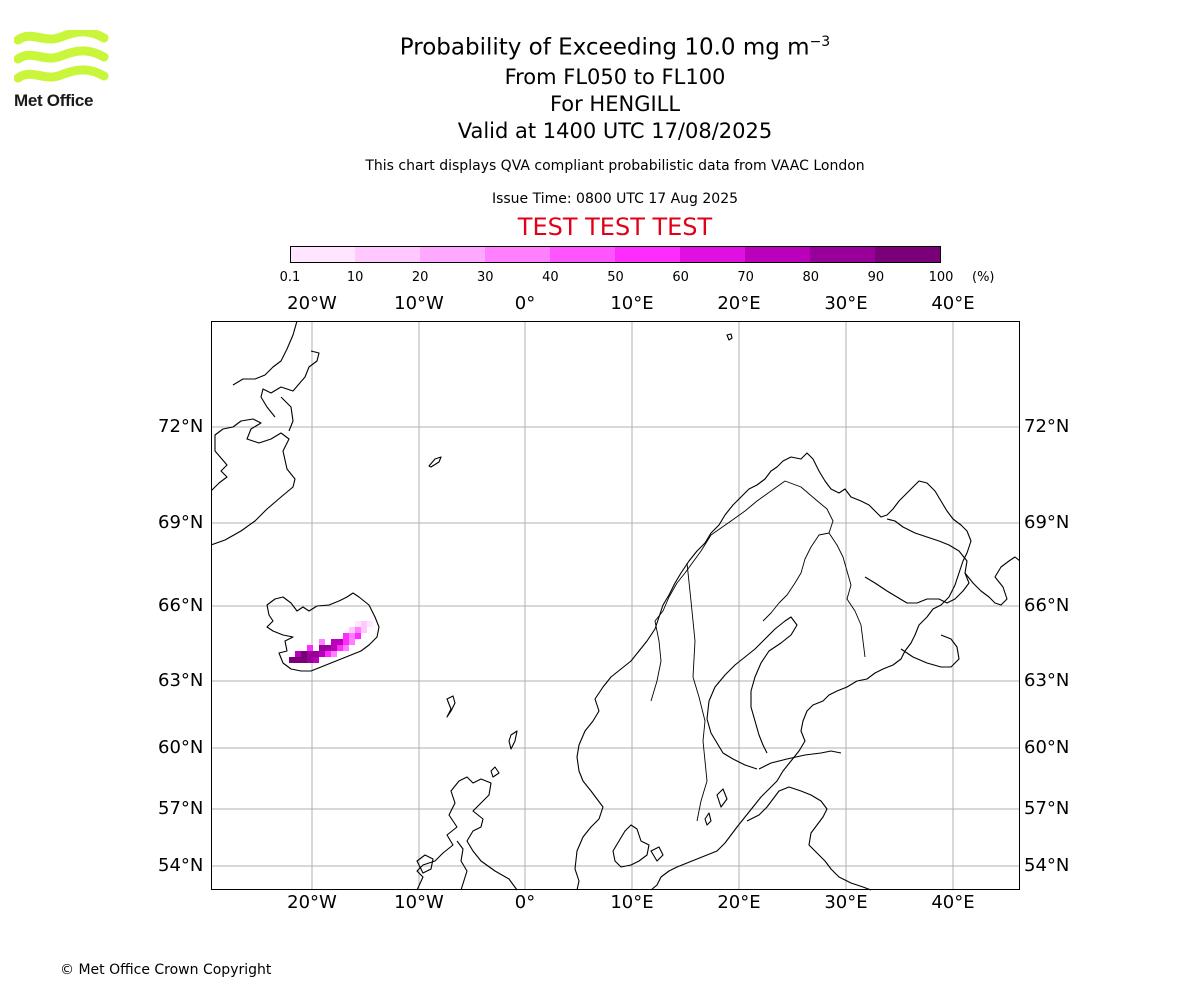  I want to click on borders, so click(758, 651).